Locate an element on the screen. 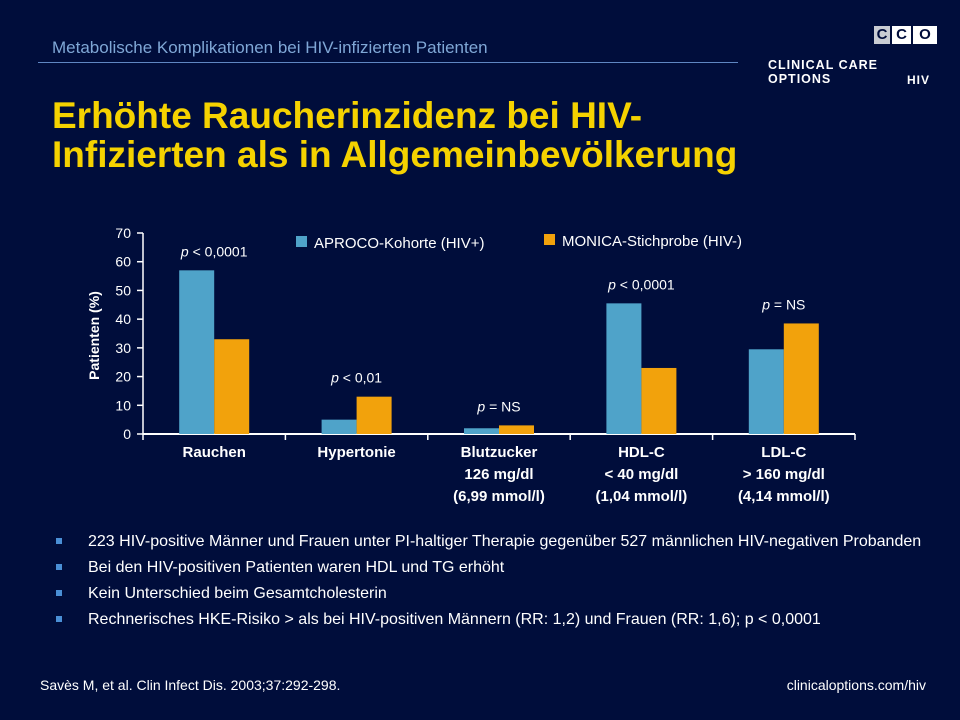  y-tick-label: 50 is located at coordinates (123, 290).